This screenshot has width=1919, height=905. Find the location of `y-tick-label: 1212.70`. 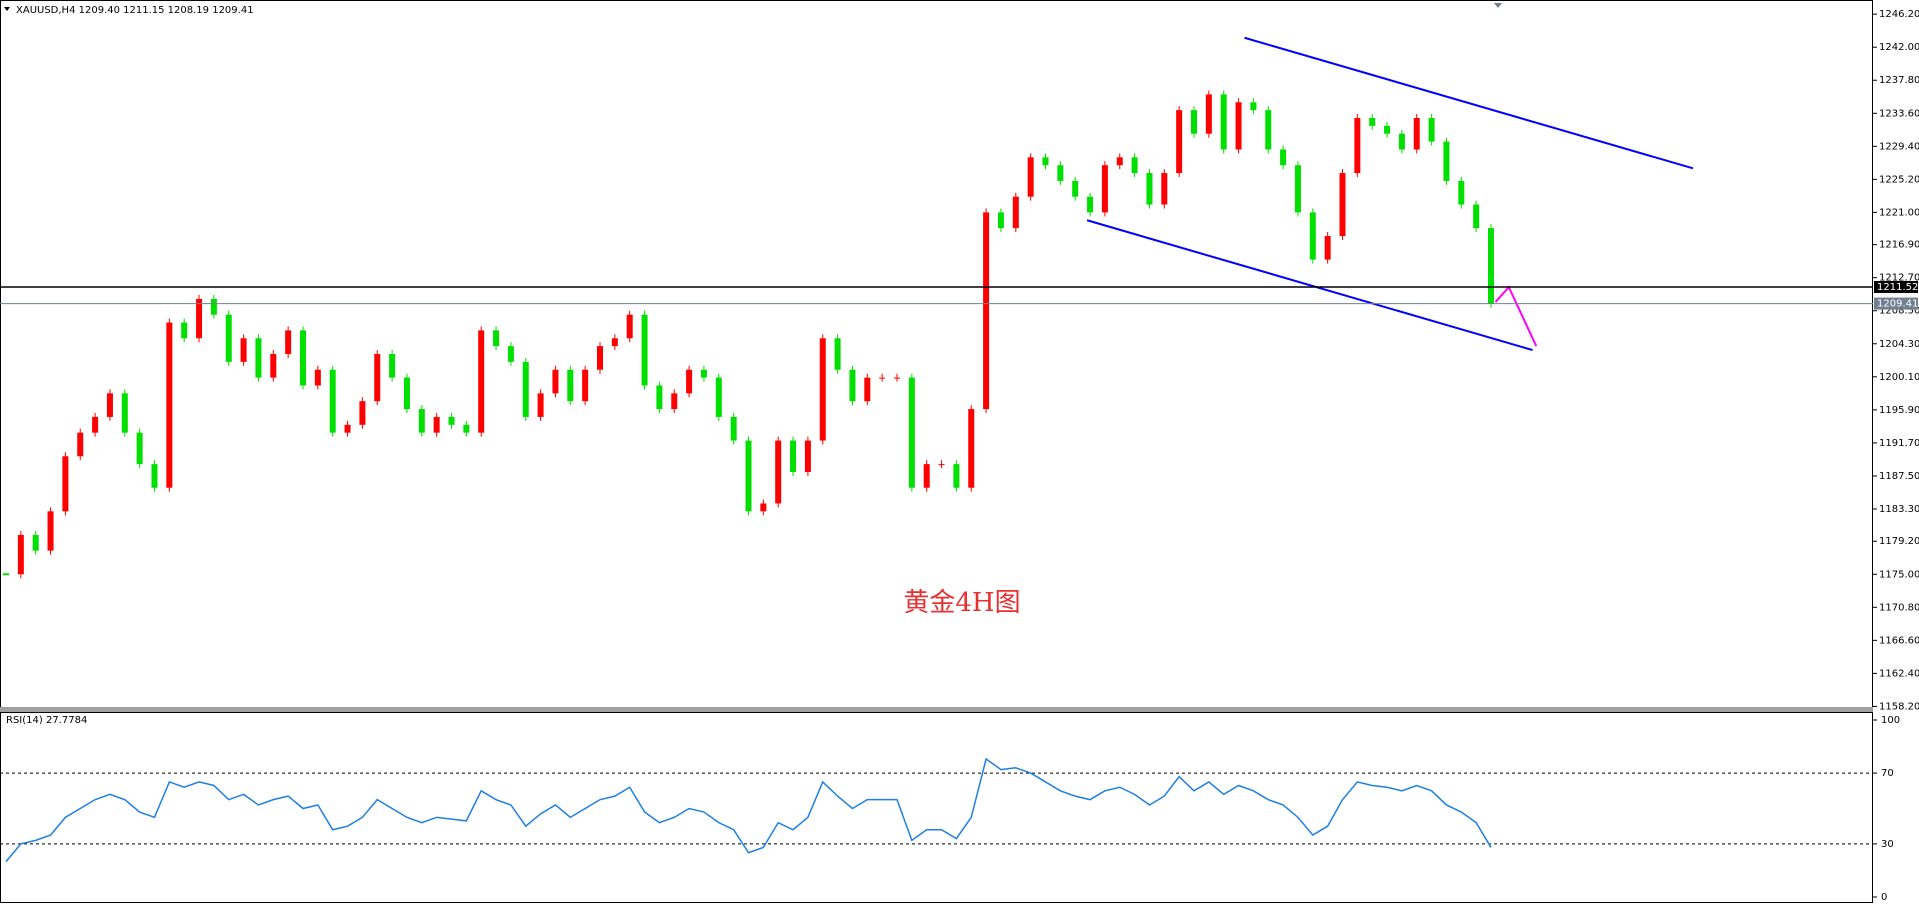

y-tick-label: 1212.70 is located at coordinates (1899, 278).